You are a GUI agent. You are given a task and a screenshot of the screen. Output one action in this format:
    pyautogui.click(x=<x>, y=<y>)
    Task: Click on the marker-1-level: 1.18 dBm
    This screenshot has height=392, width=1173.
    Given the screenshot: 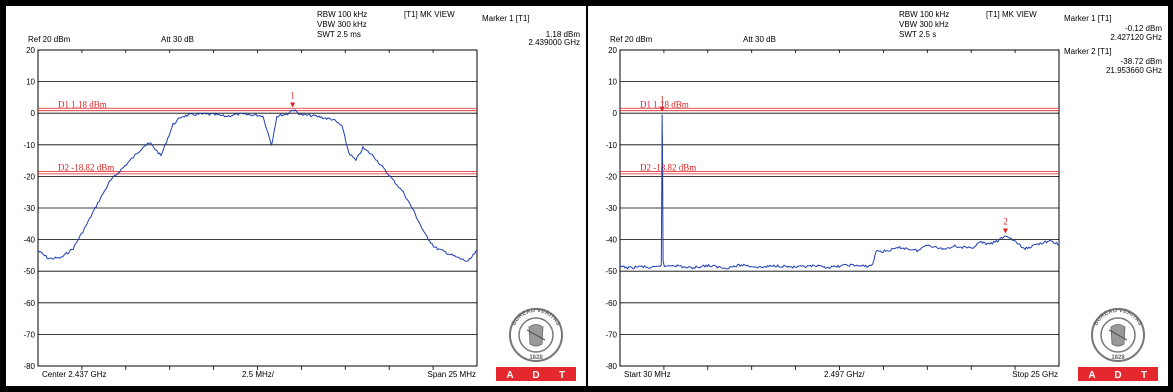 What is the action you would take?
    pyautogui.click(x=562, y=34)
    